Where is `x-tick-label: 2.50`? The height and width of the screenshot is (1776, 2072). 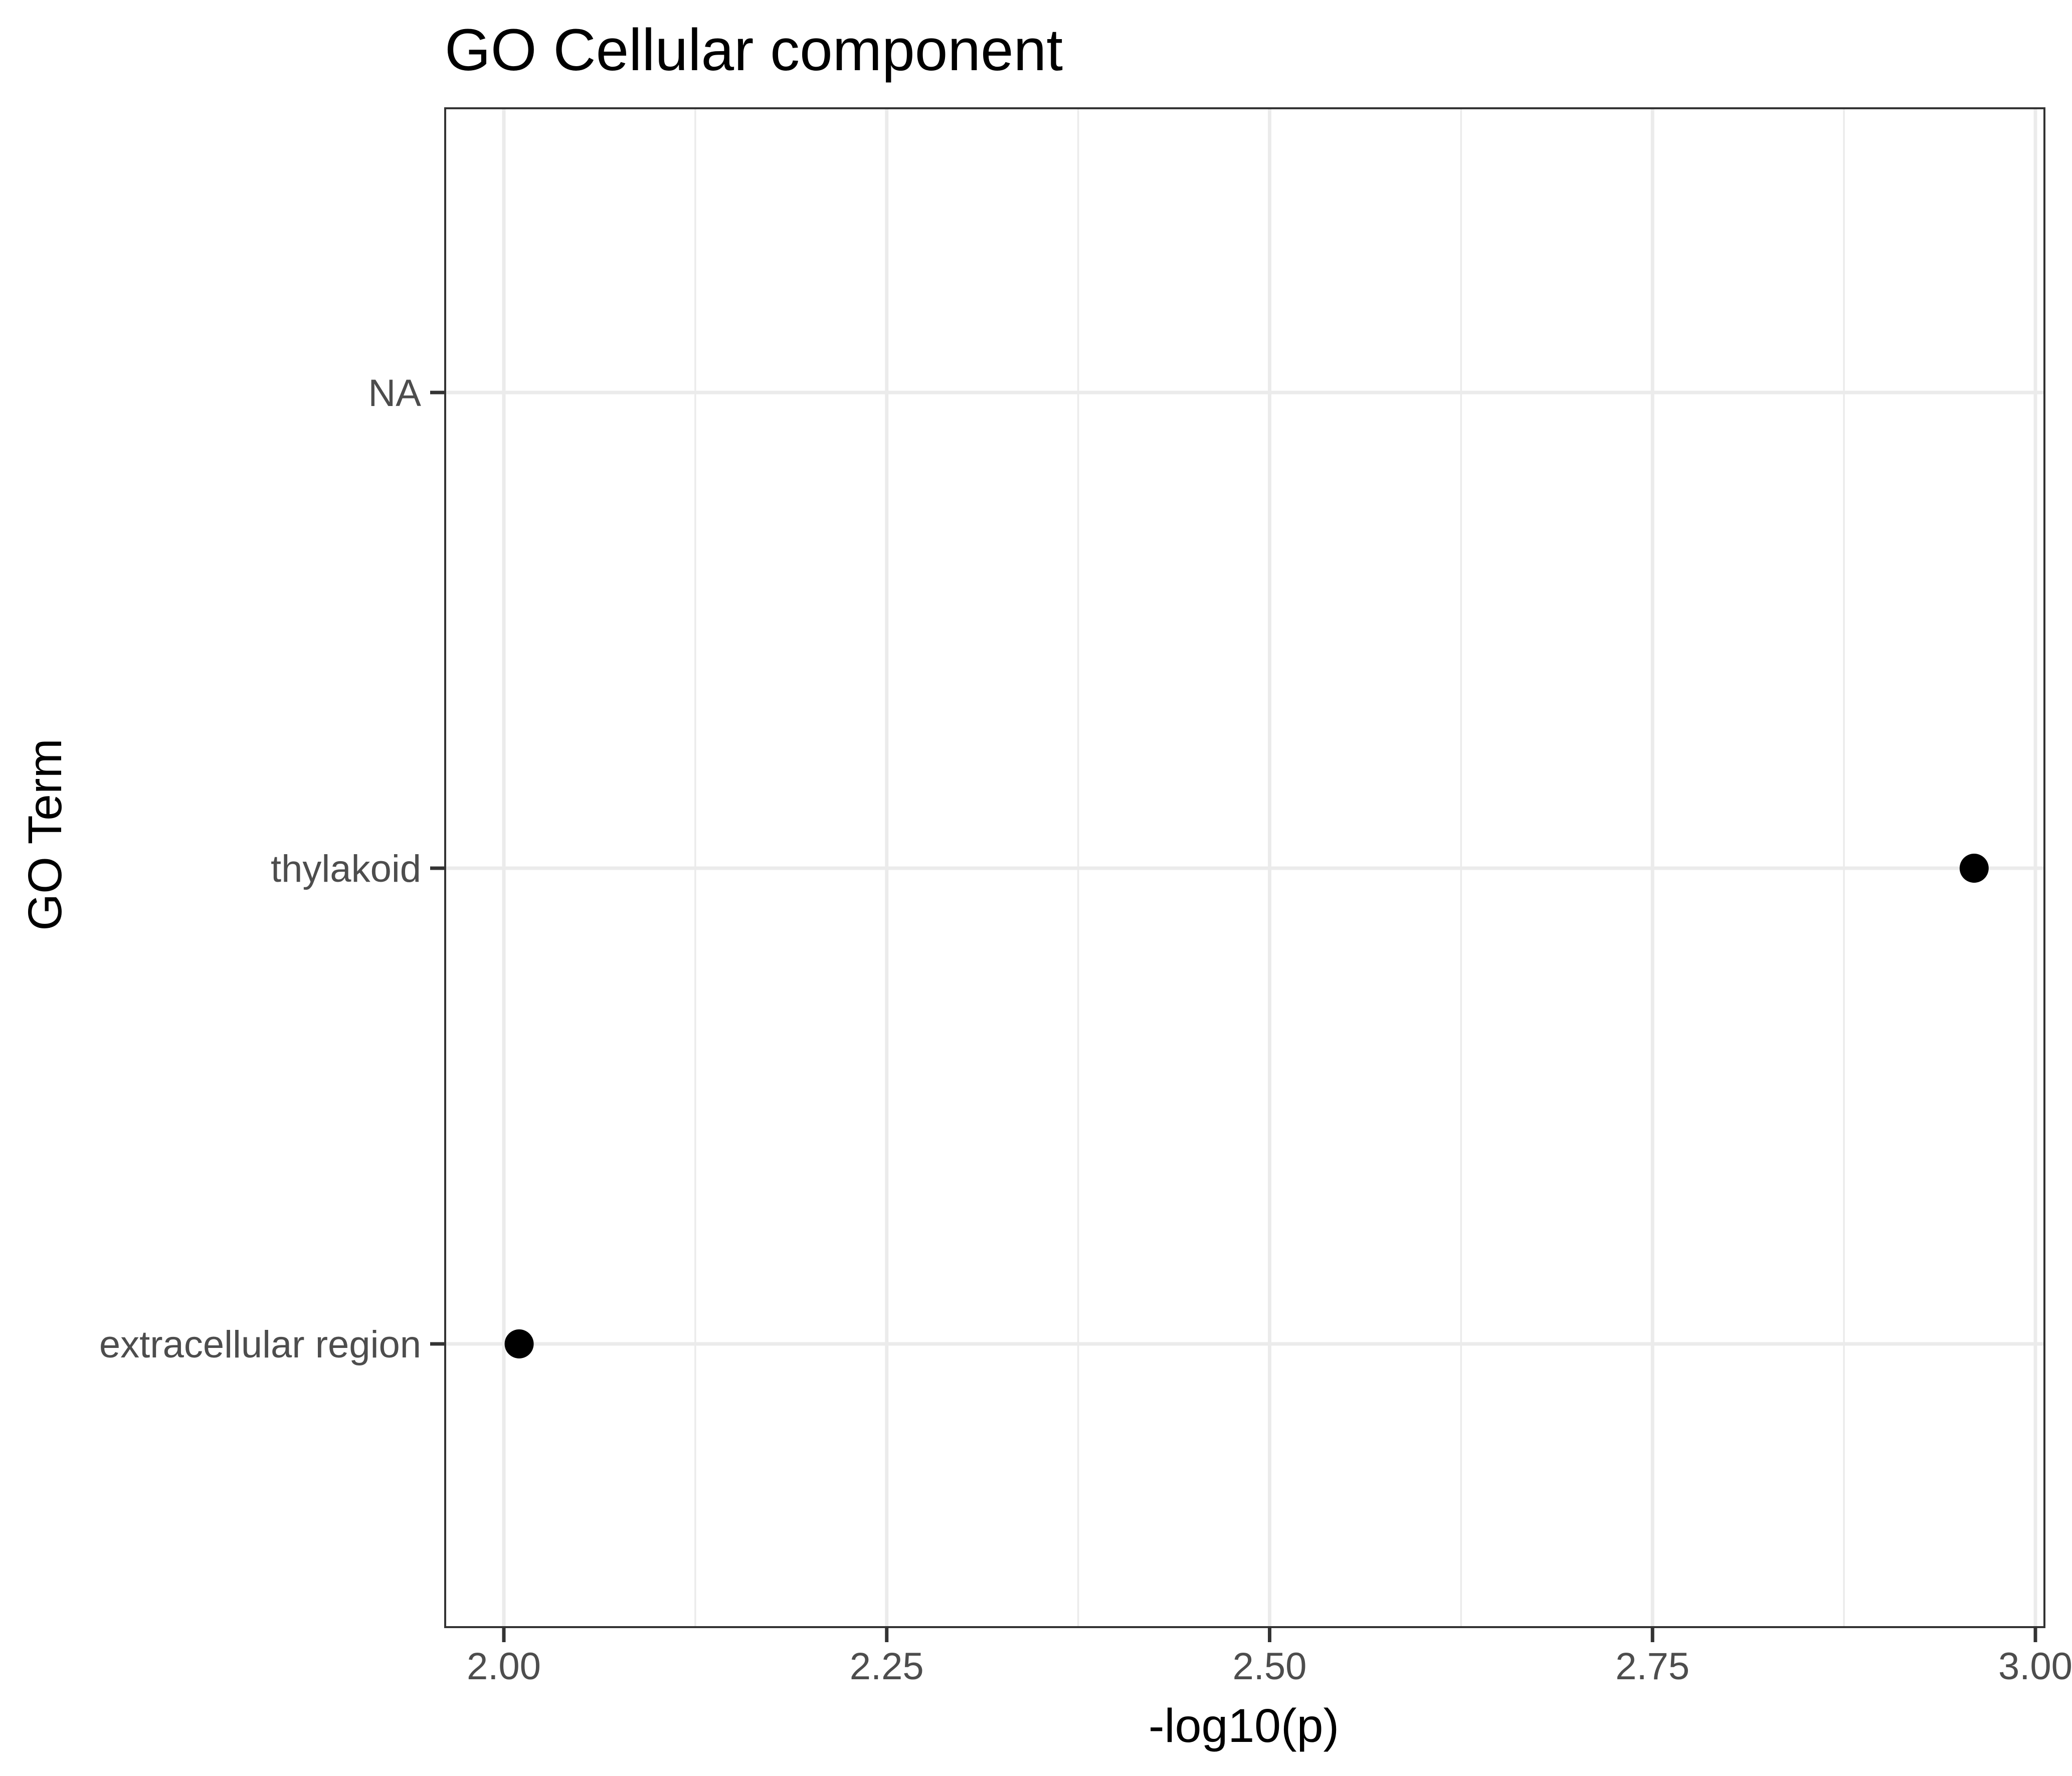 x-tick-label: 2.50 is located at coordinates (1270, 1666).